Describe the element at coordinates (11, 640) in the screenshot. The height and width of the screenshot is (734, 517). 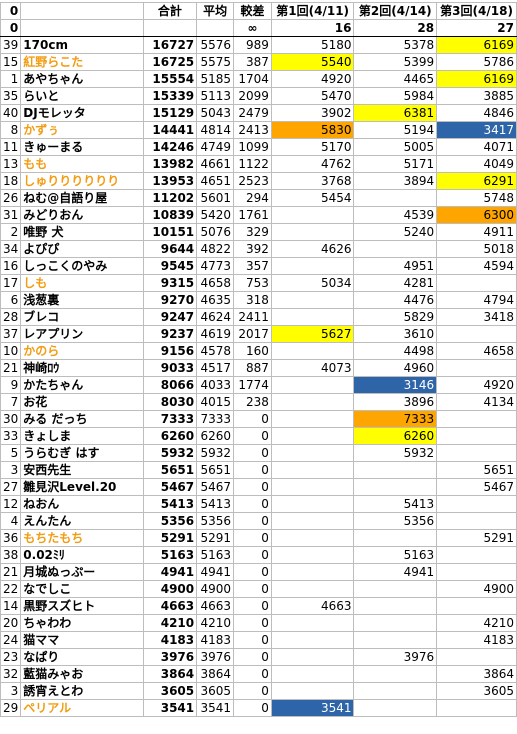
I see `row-index: 24` at that location.